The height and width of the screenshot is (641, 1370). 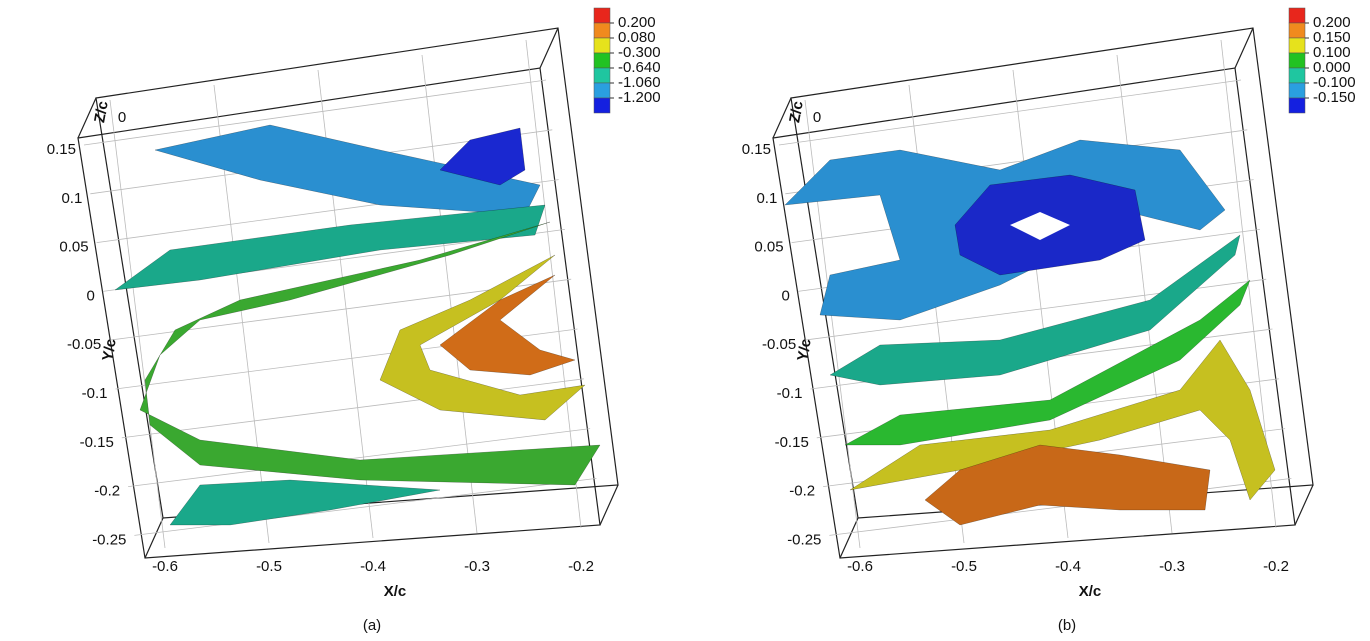 I want to click on legend-label: -1.200, so click(x=639, y=97).